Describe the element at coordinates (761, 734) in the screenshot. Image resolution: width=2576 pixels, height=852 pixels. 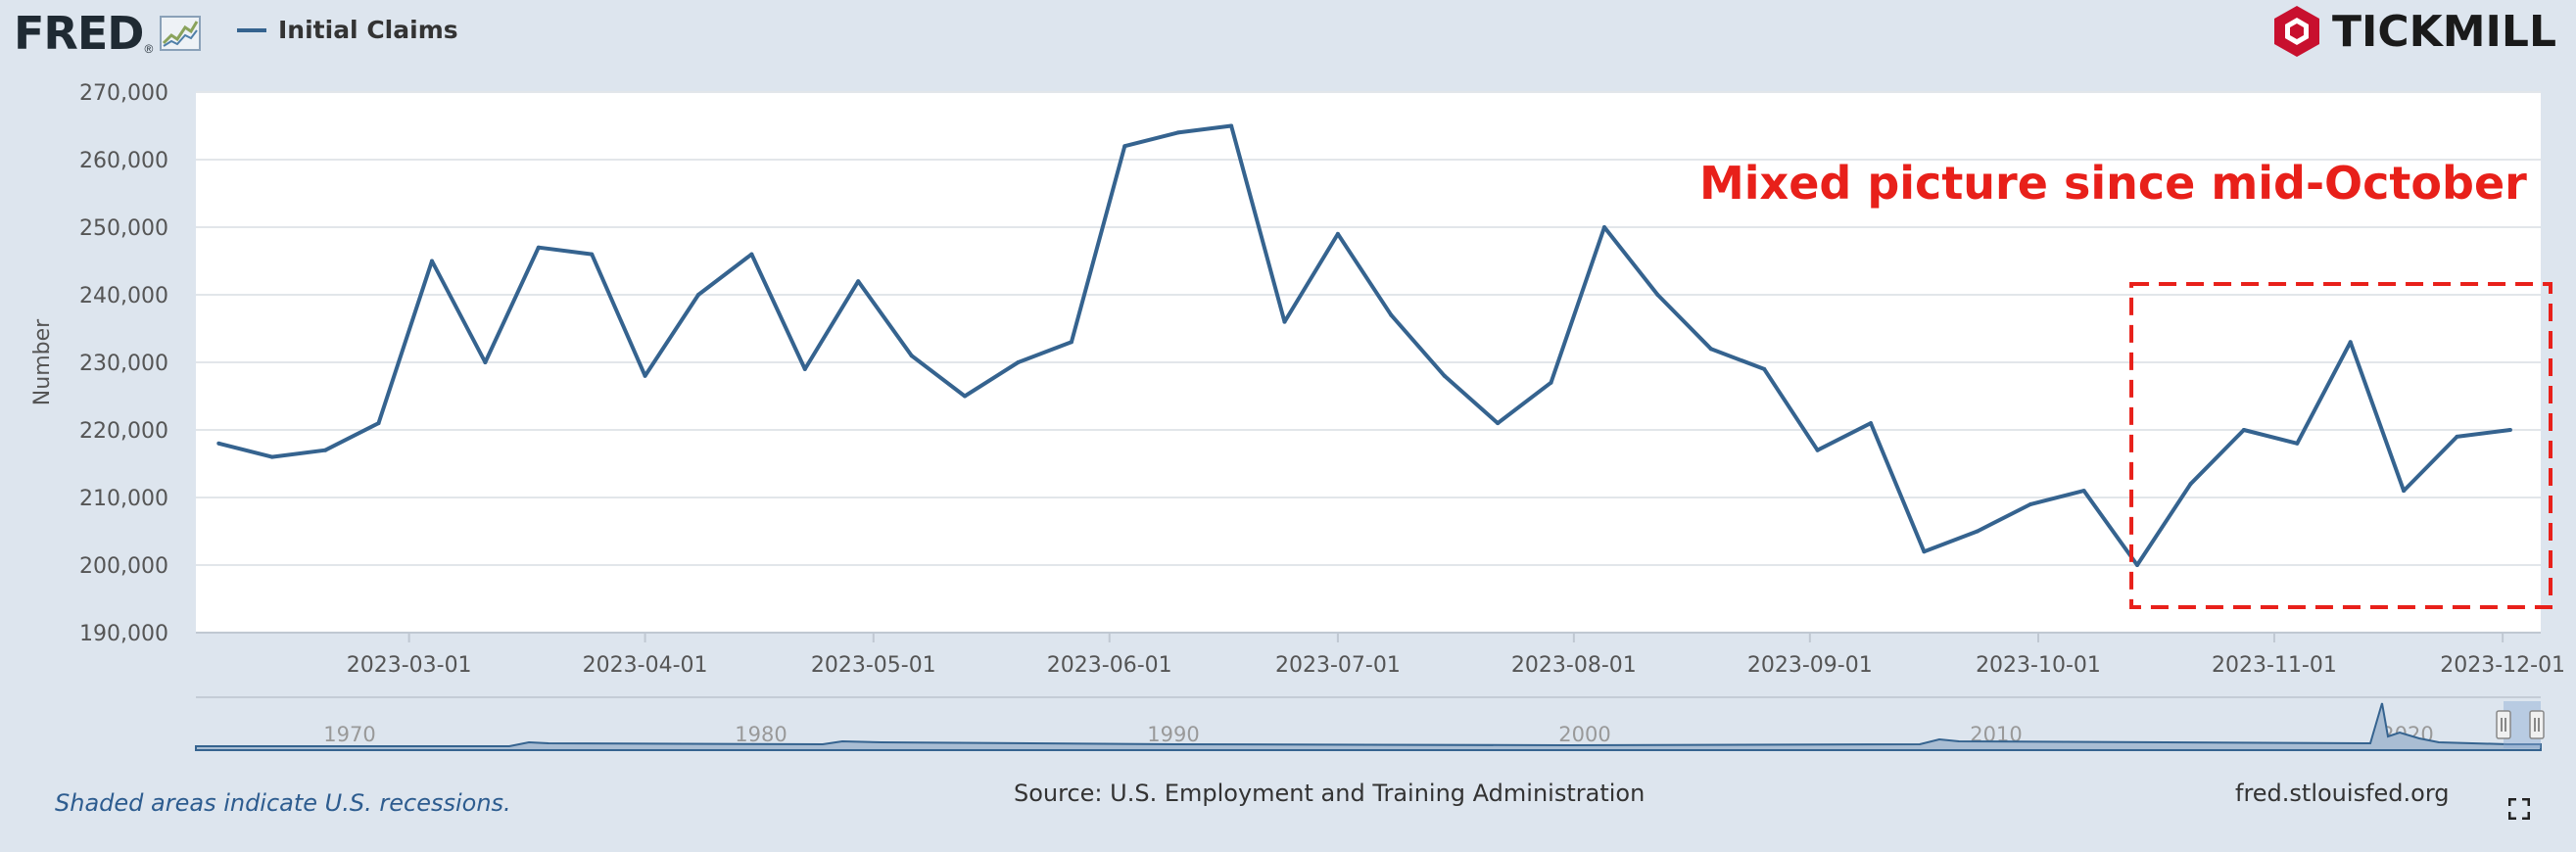
I see `navigator-year-label: 1980` at that location.